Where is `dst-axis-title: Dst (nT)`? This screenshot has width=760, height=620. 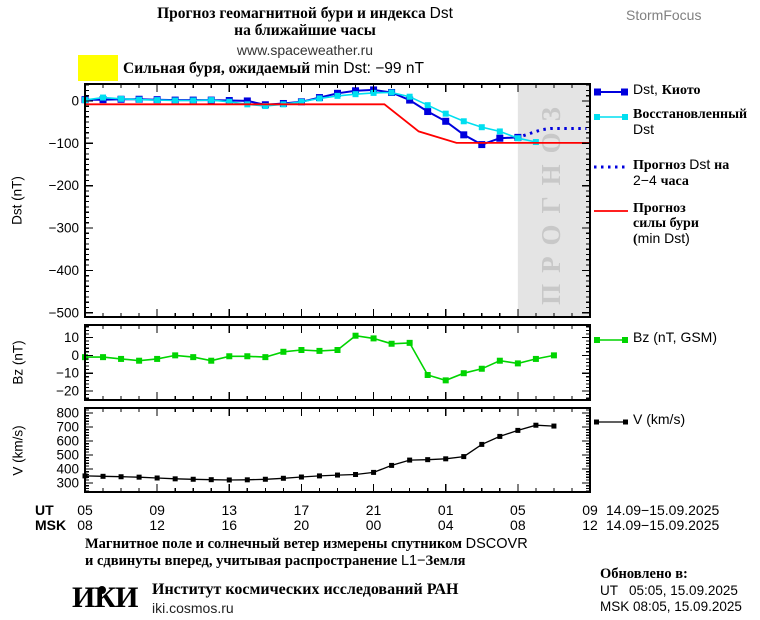 dst-axis-title: Dst (nT) is located at coordinates (17, 200).